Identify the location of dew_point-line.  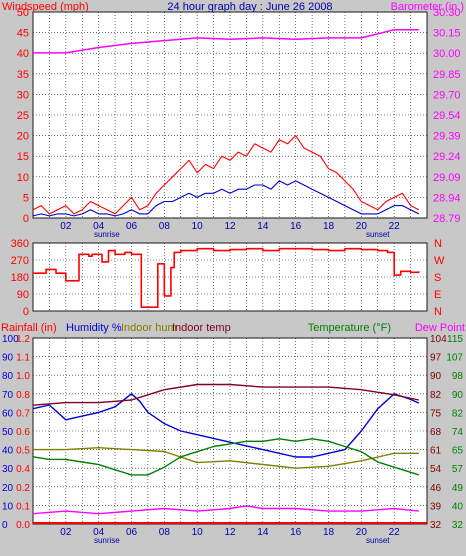
(225, 510).